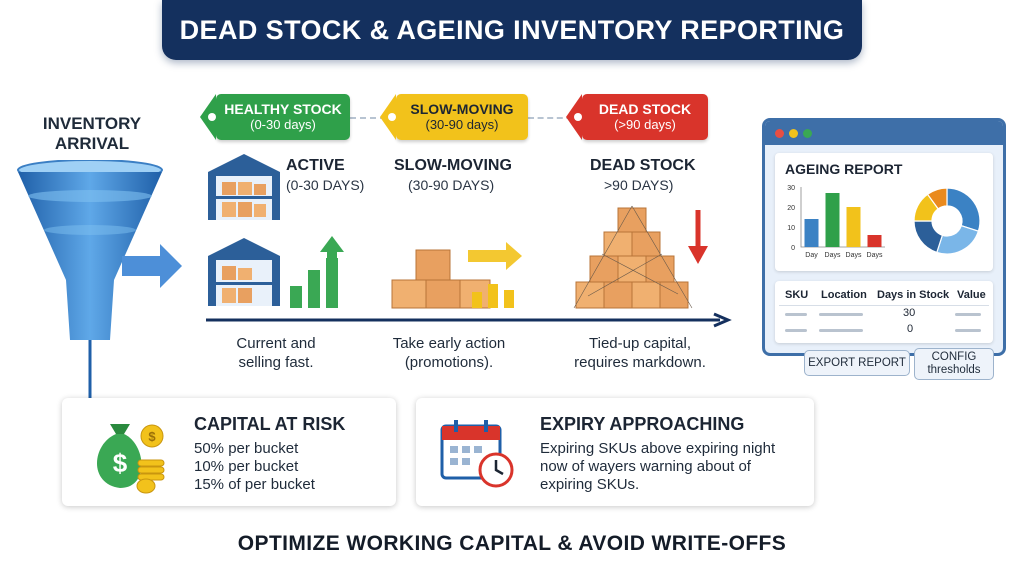 This screenshot has height=576, width=1024. Describe the element at coordinates (884, 133) in the screenshot. I see `window-title-bar` at that location.